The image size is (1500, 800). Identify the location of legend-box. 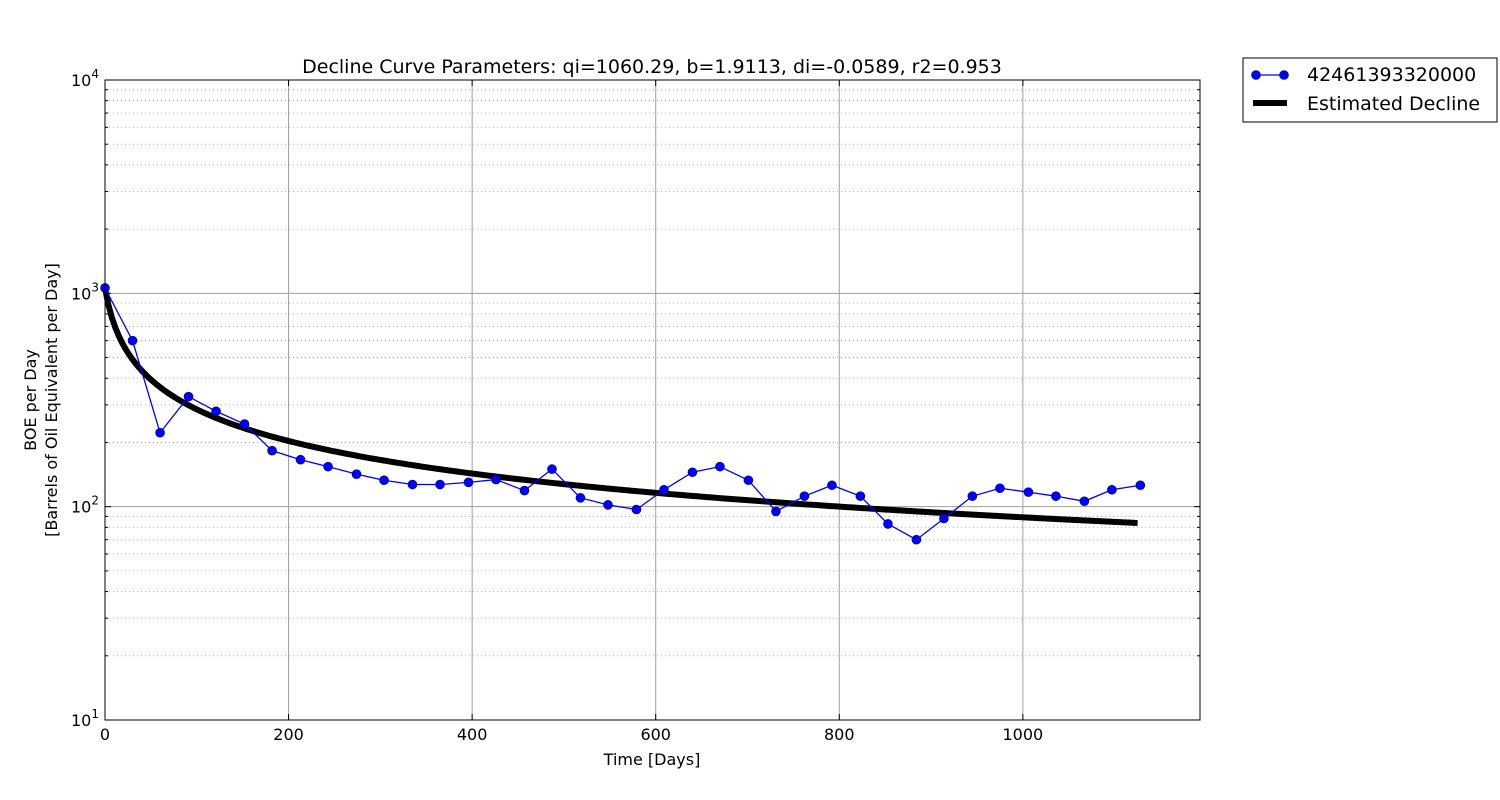
(1370, 90).